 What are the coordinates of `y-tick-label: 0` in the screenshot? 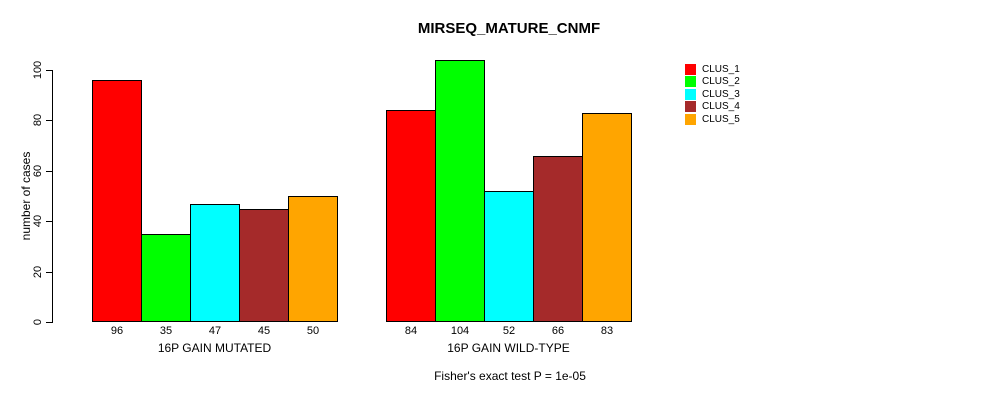 It's located at (38, 322).